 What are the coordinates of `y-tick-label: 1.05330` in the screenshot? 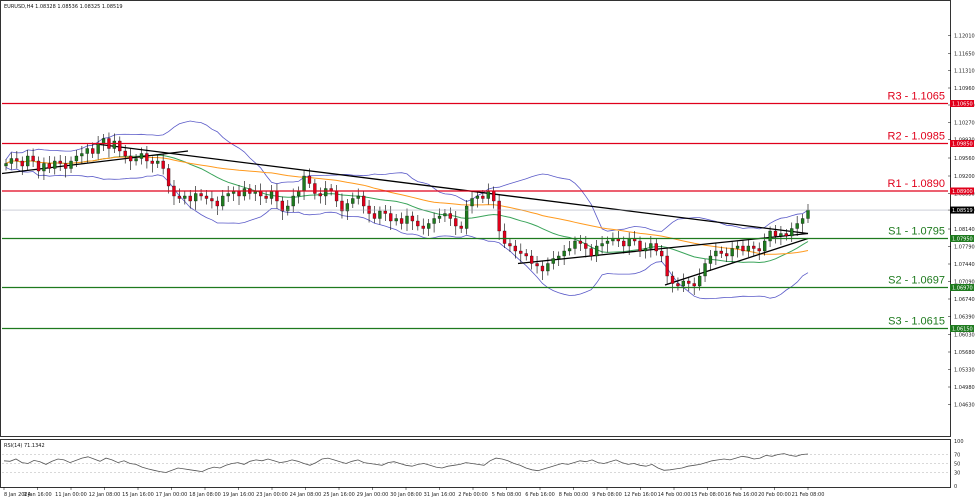 It's located at (964, 371).